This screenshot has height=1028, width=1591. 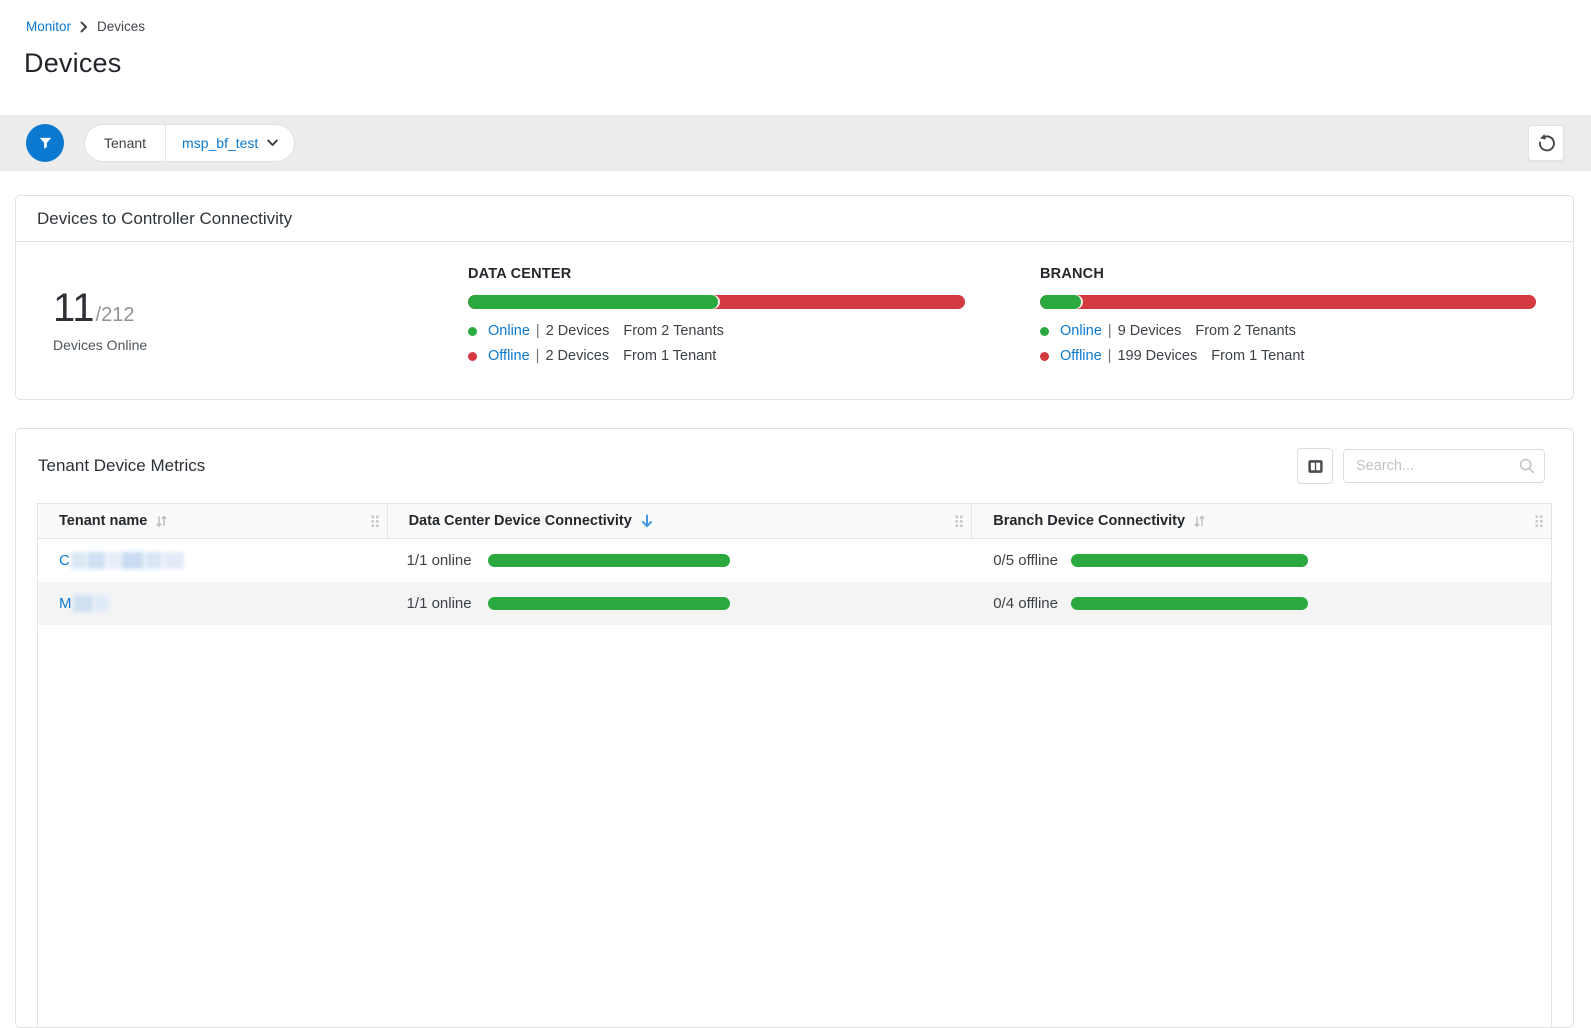 I want to click on magnifier-icon, so click(x=1527, y=466).